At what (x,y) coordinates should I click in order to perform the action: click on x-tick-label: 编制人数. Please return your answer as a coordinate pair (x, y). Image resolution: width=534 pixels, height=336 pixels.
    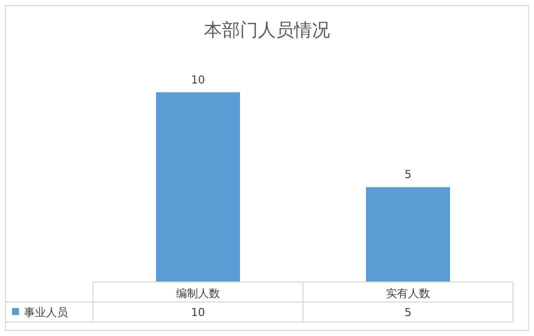
    Looking at the image, I should click on (198, 293).